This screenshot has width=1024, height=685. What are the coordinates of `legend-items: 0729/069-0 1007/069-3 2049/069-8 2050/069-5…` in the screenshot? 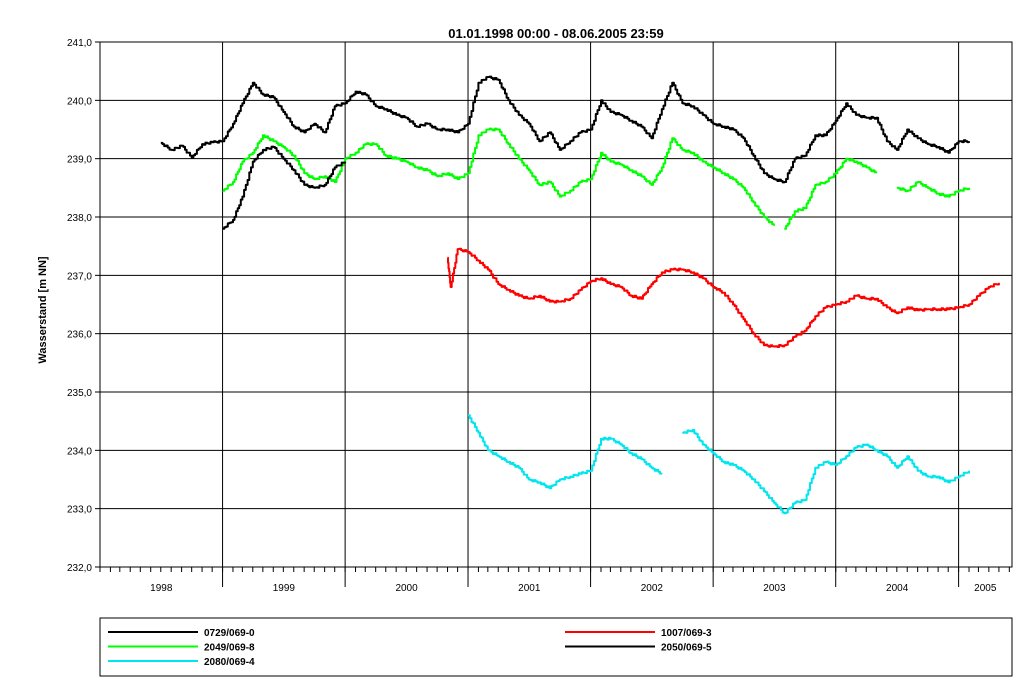 It's located at (410, 648).